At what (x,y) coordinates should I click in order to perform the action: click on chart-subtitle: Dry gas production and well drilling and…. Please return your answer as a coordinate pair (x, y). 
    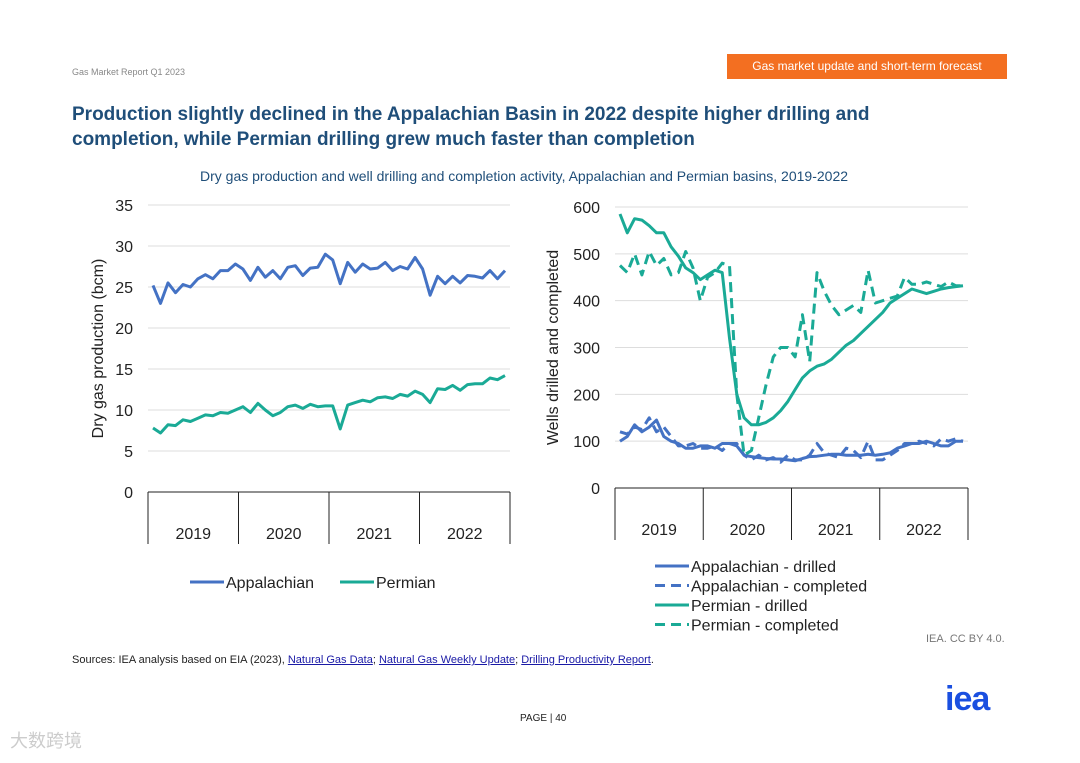
    Looking at the image, I should click on (524, 176).